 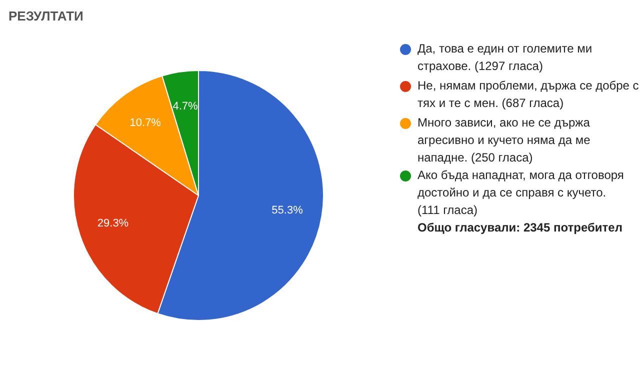 What do you see at coordinates (528, 94) in the screenshot?
I see `legend-label: Не, нямам проблеми, държа се добре с тях и те с мен. (687 гласа)` at bounding box center [528, 94].